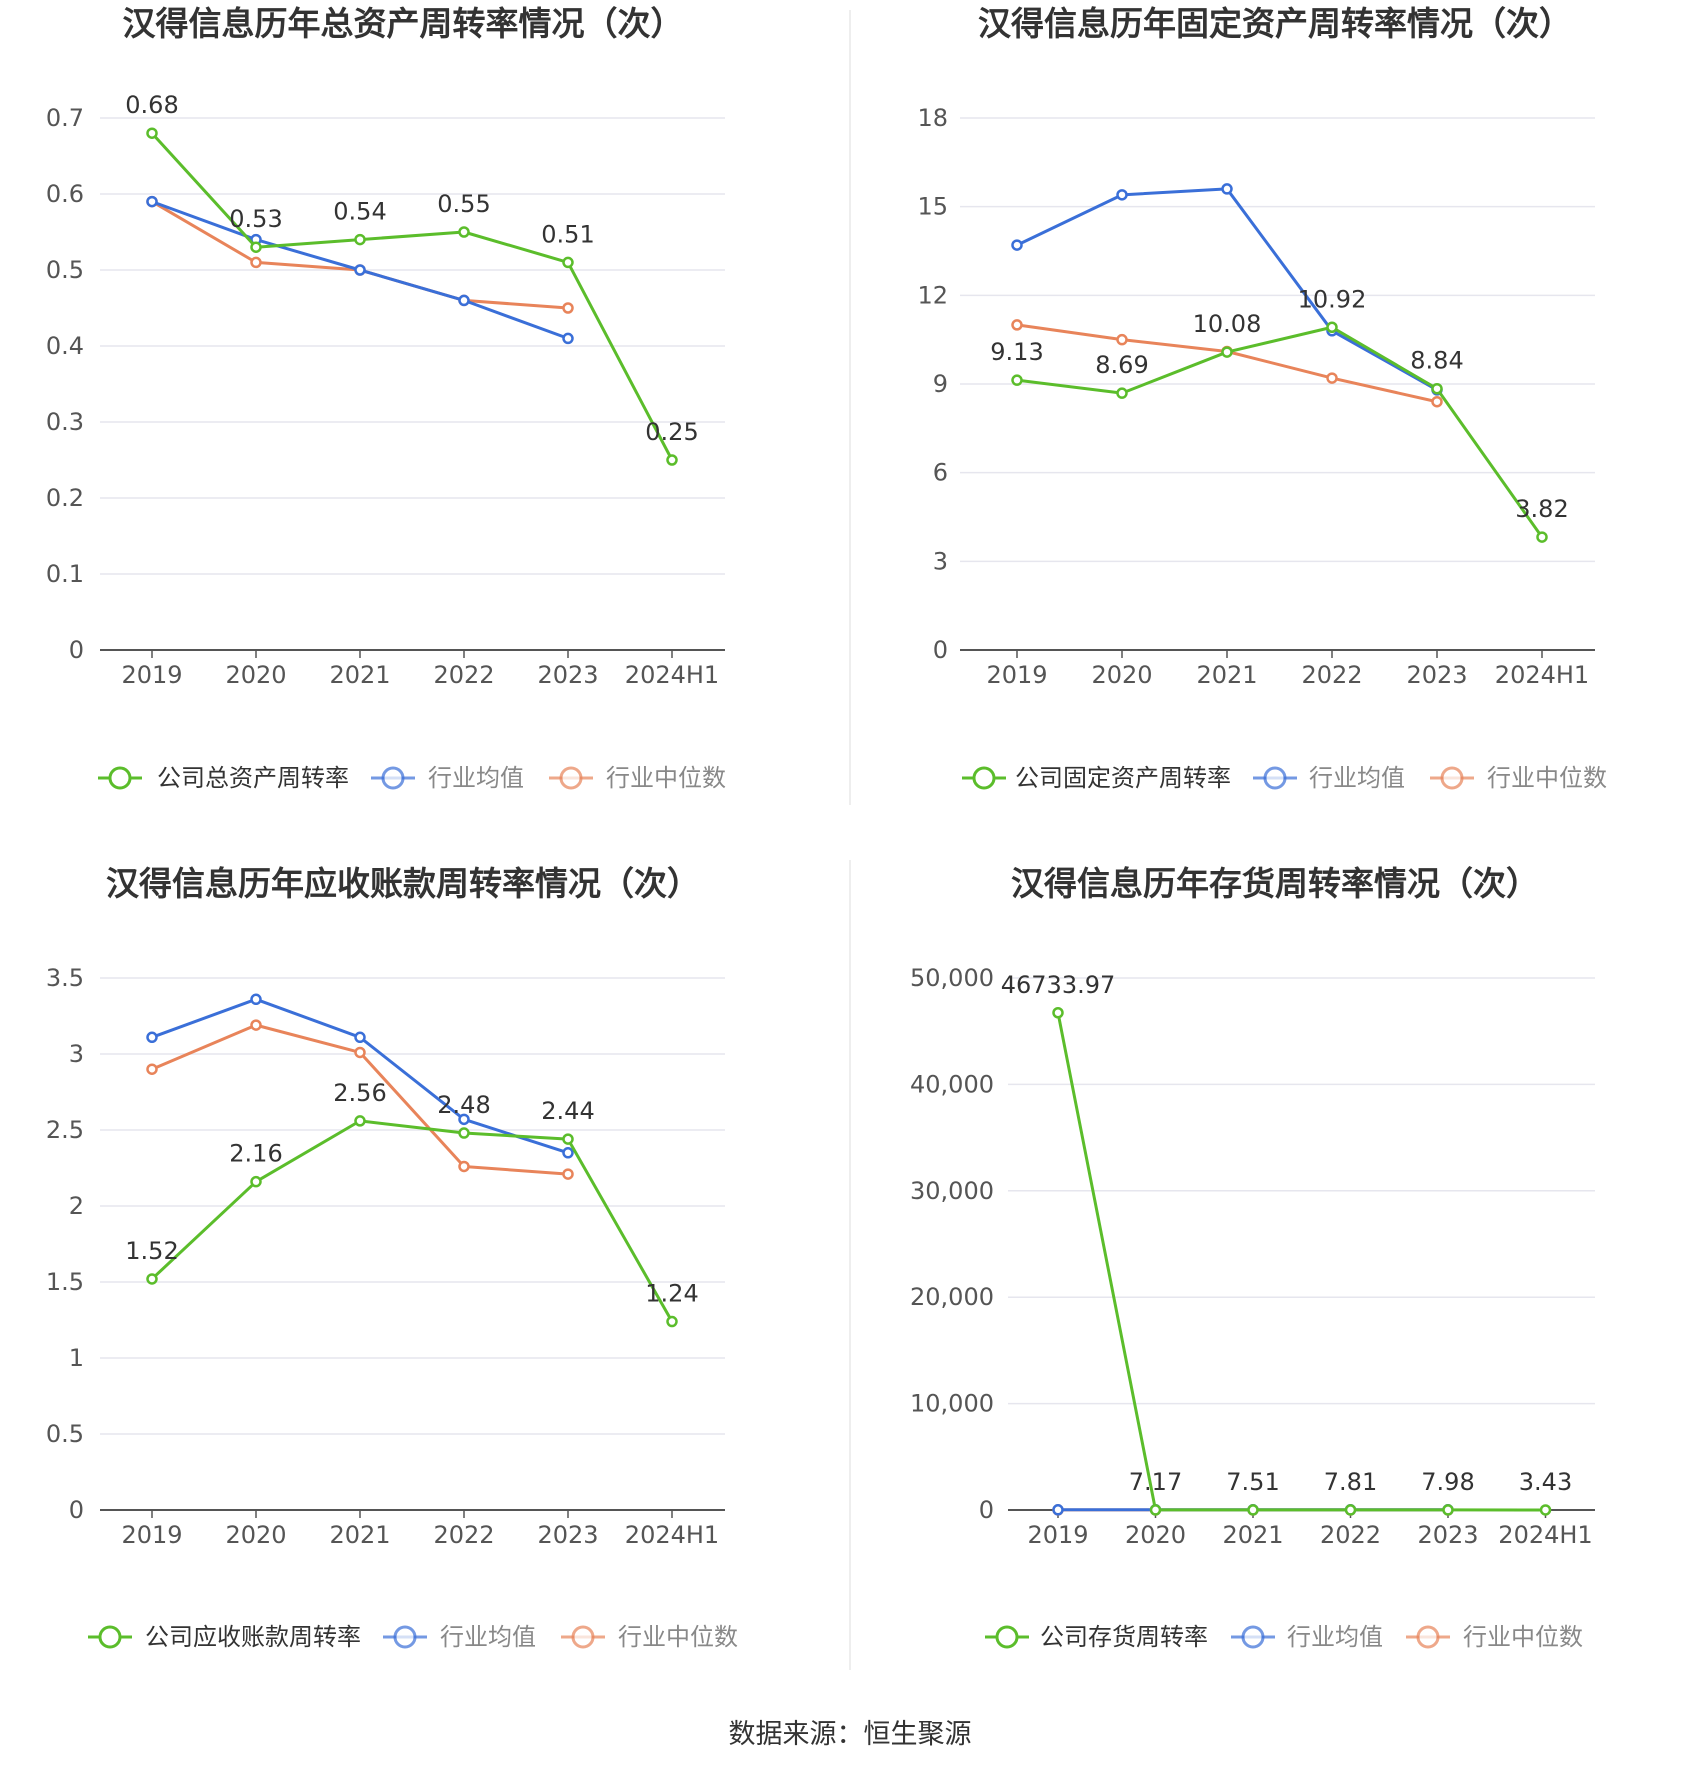  Describe the element at coordinates (65, 346) in the screenshot. I see `y-tick-label: 0.4` at that location.